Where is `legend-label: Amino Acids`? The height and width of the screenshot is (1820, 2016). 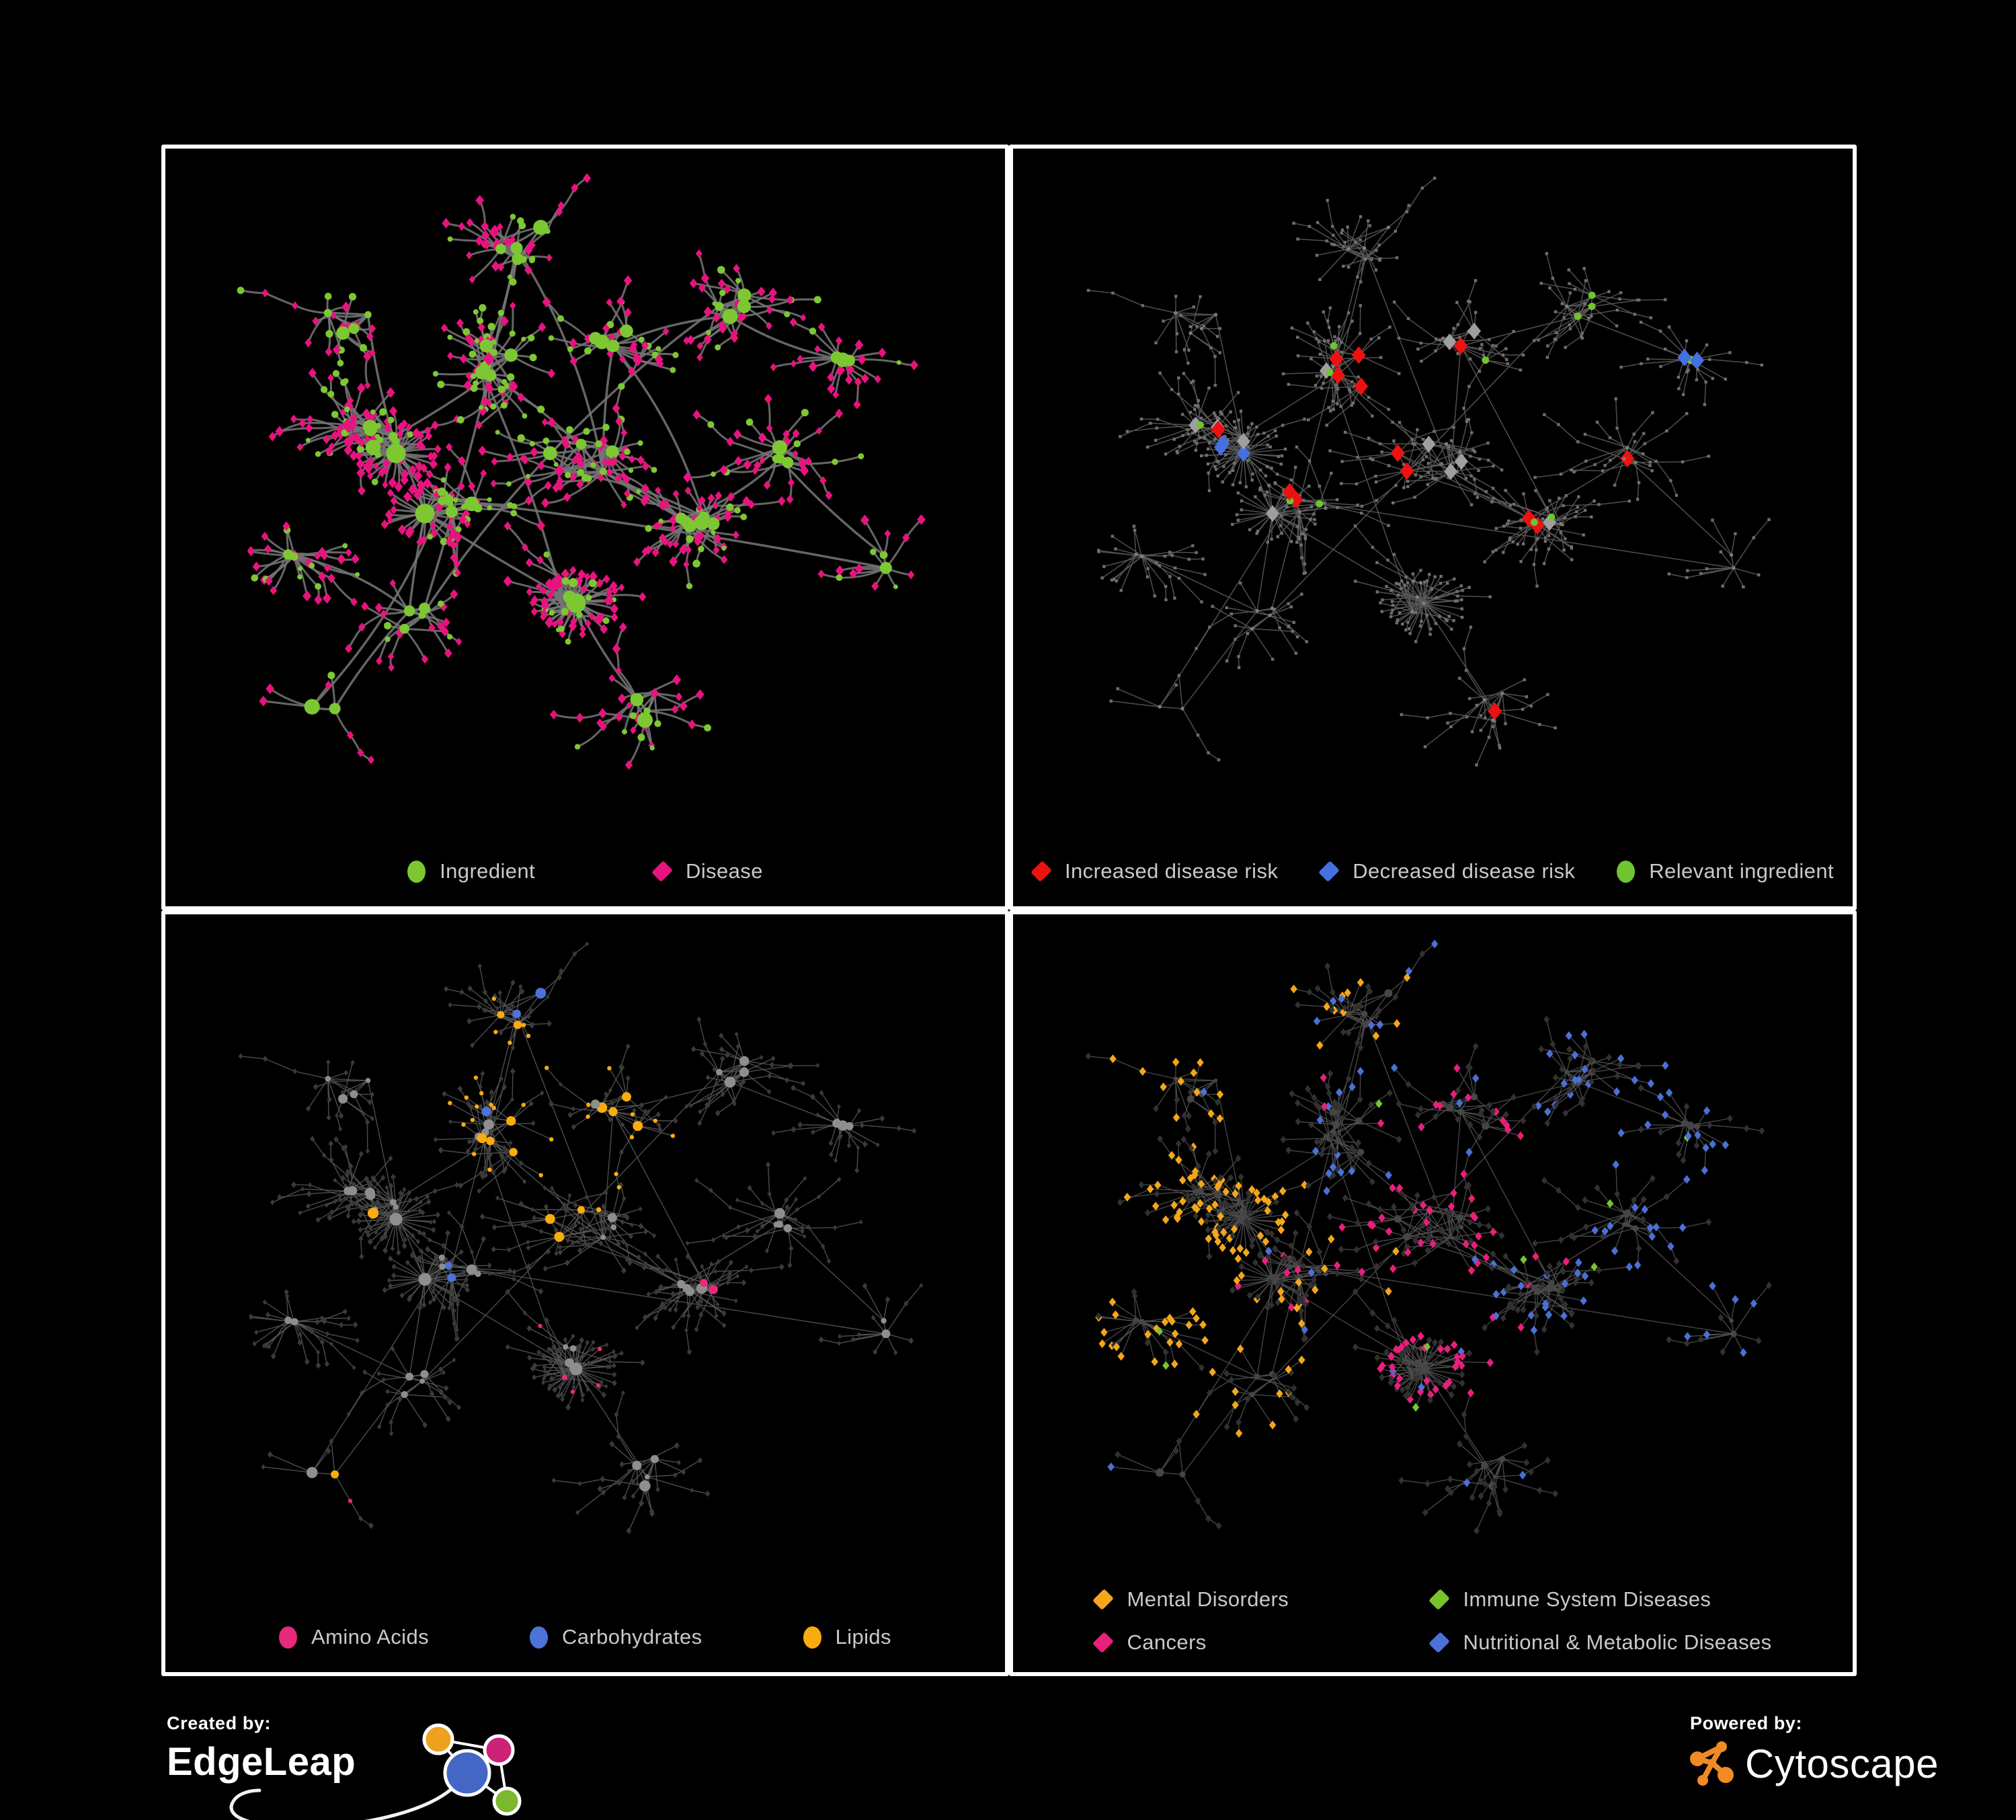
legend-label: Amino Acids is located at coordinates (370, 1637).